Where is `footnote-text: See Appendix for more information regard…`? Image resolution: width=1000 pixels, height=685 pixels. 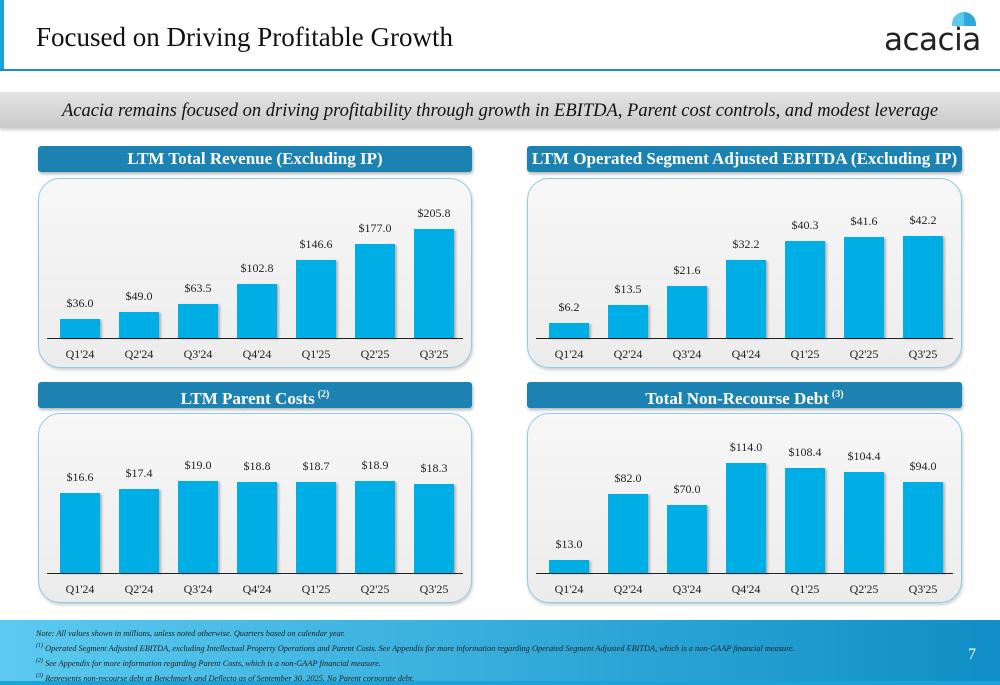
footnote-text: See Appendix for more information regard… is located at coordinates (213, 663).